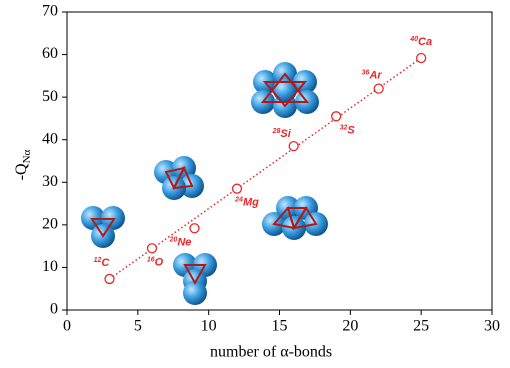  Describe the element at coordinates (54, 309) in the screenshot. I see `y-tick-label: 0` at that location.